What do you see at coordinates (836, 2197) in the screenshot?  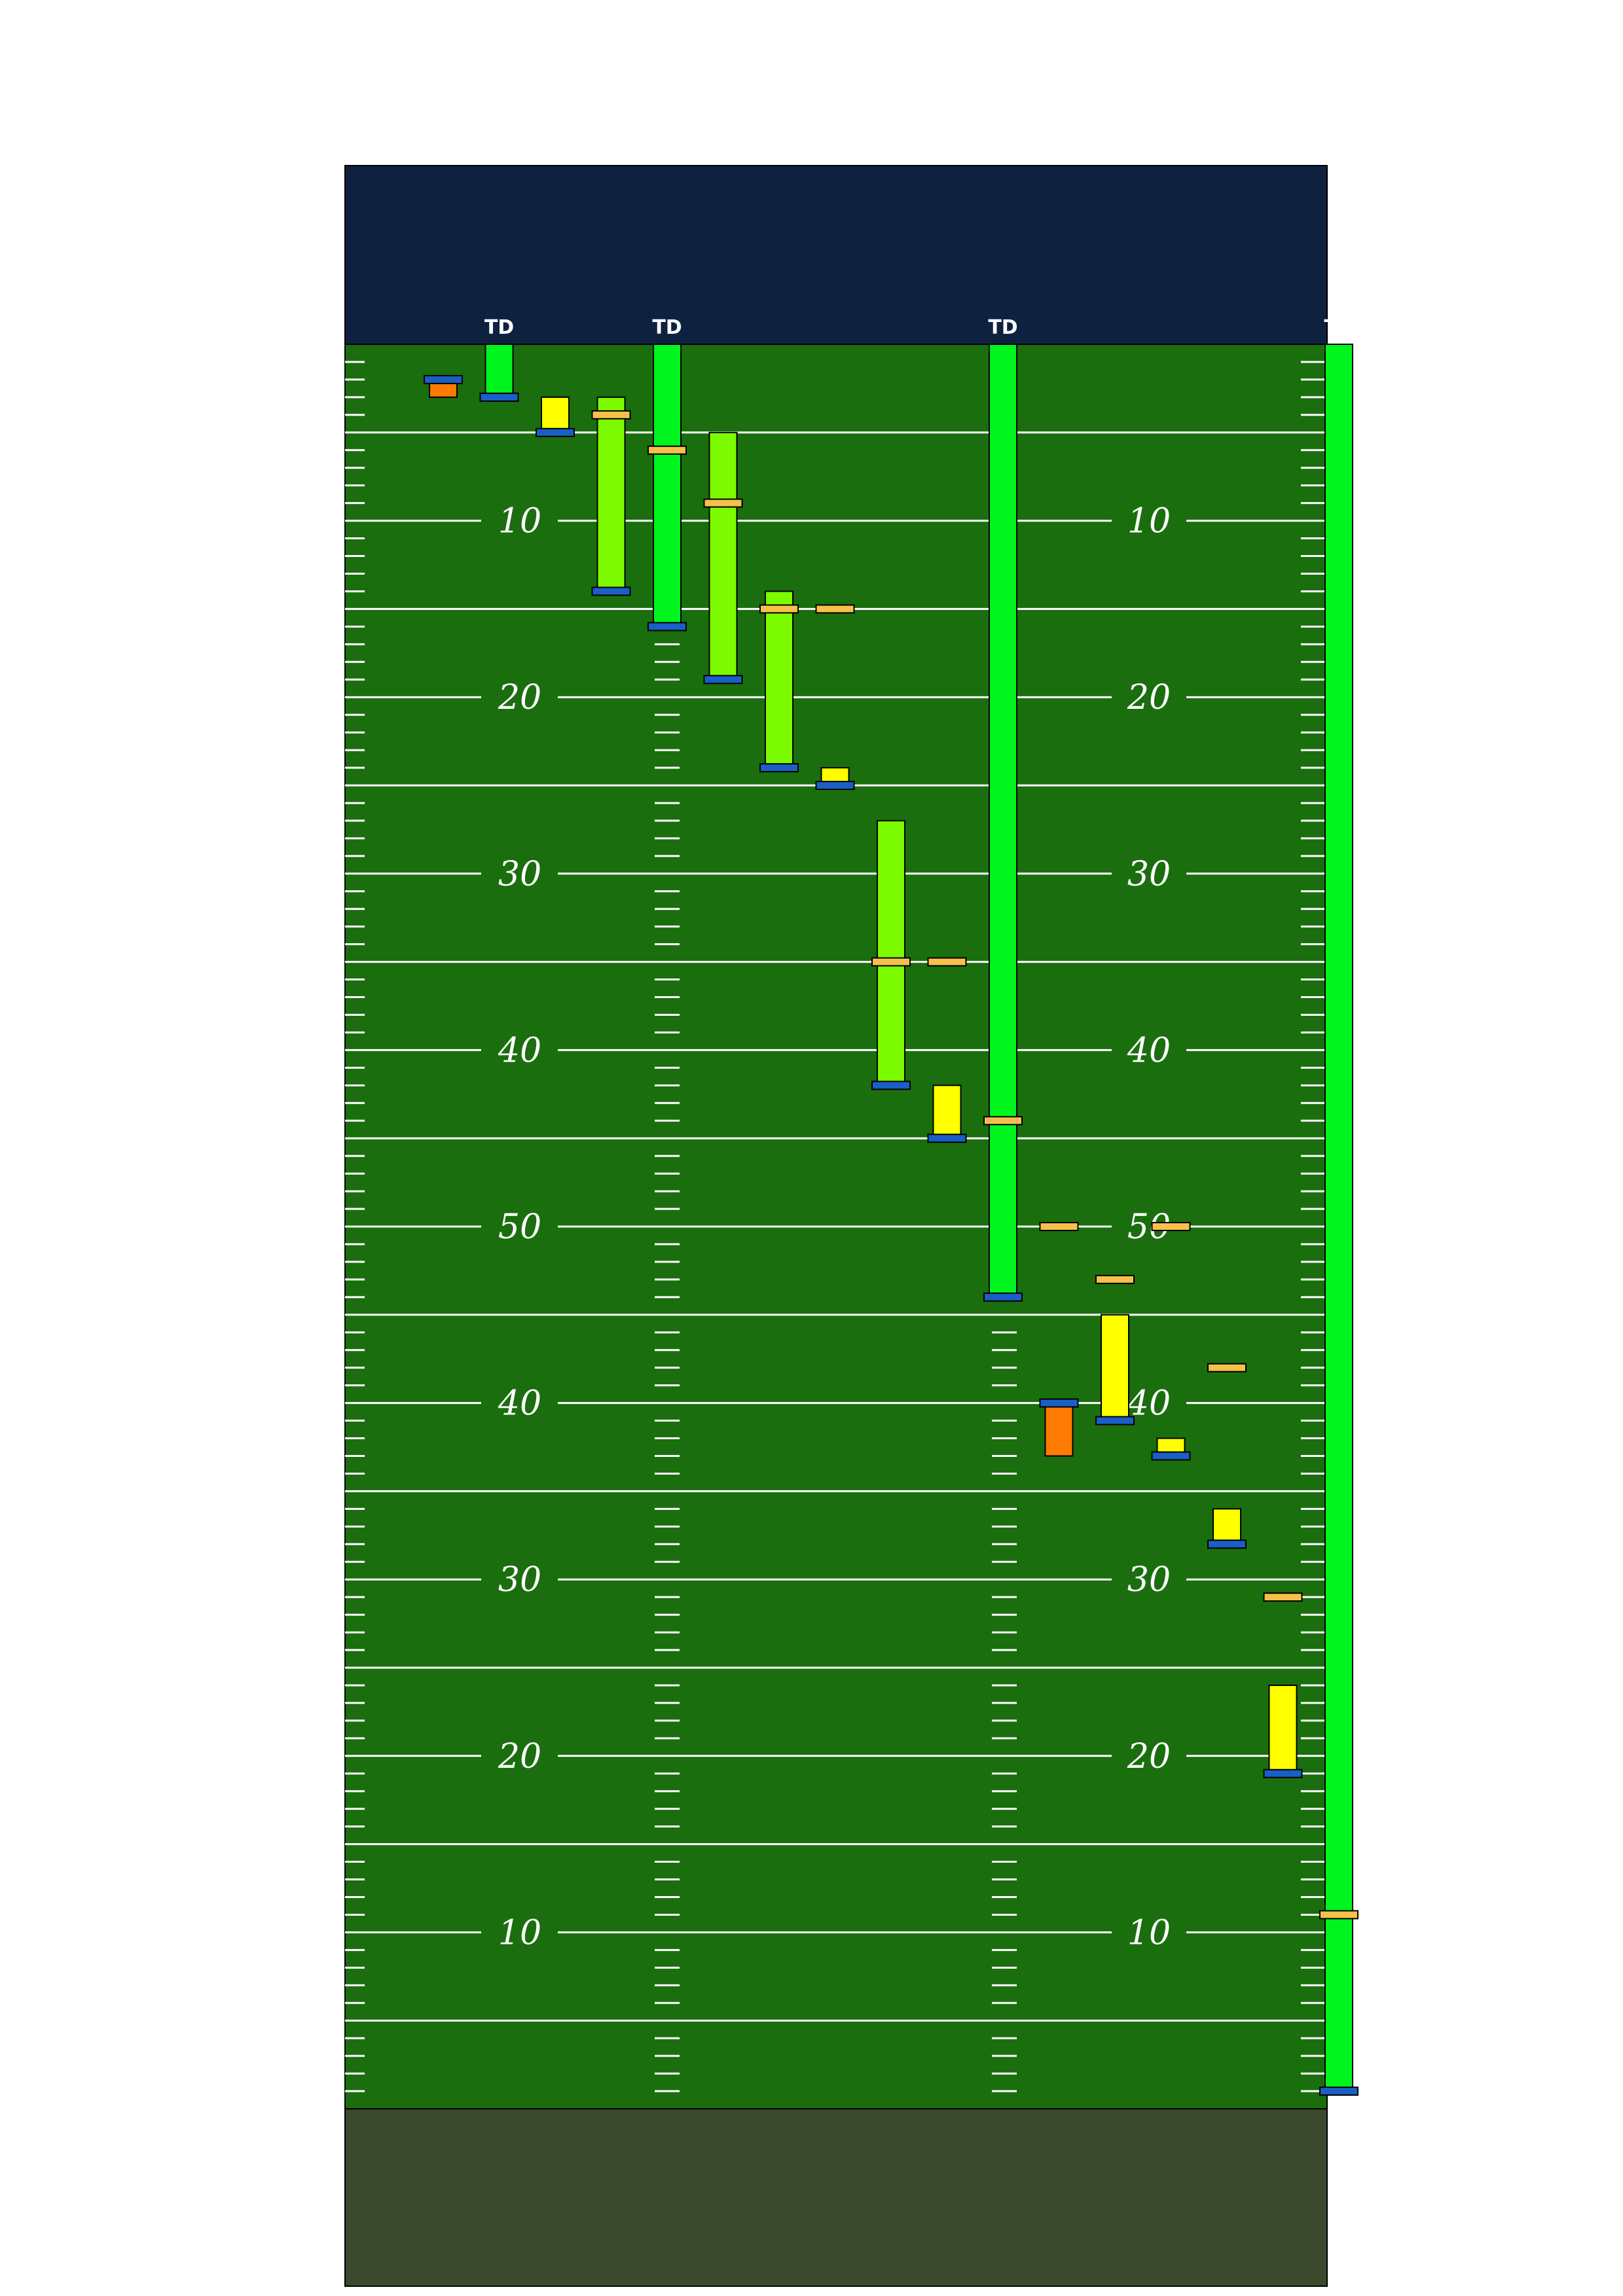 I see `bottom-endzone` at bounding box center [836, 2197].